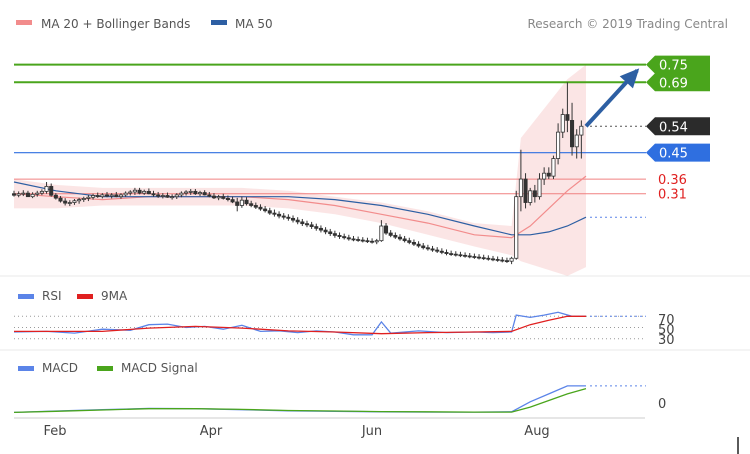 The image size is (750, 454). I want to click on legend-label-rsi: RSI, so click(52, 296).